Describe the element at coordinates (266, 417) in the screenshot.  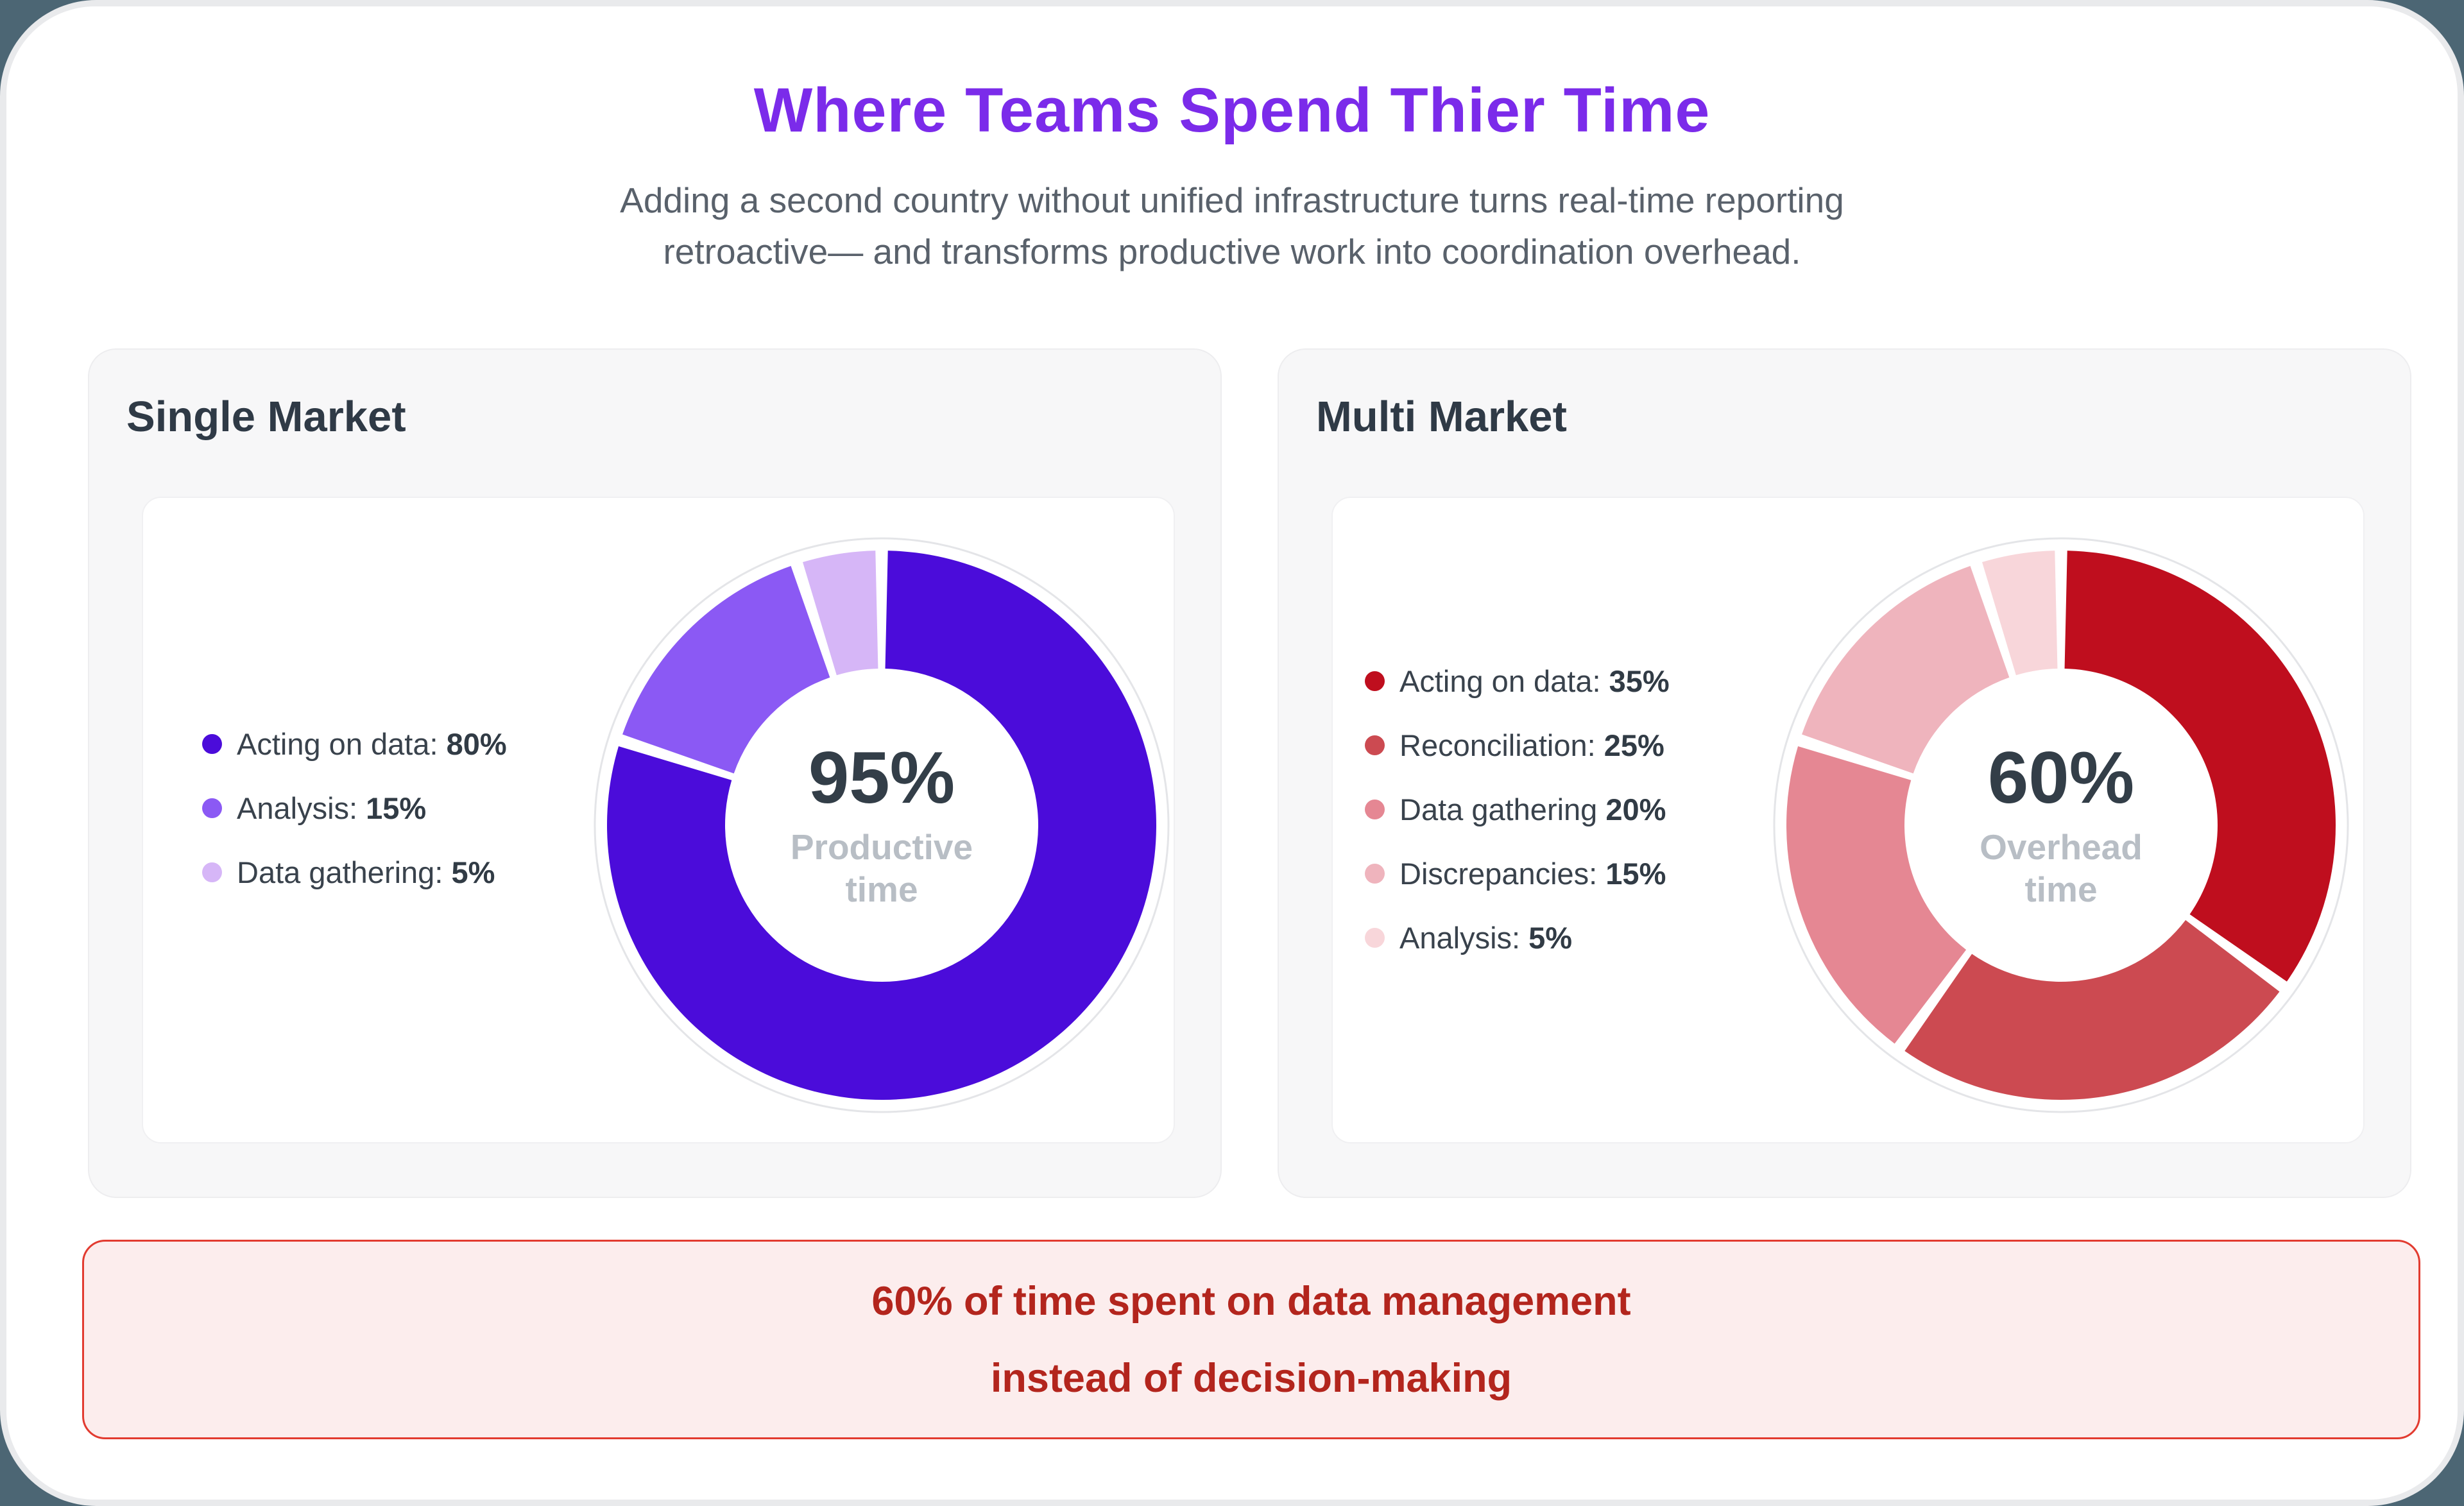
I see `single-market-title: Single Market` at that location.